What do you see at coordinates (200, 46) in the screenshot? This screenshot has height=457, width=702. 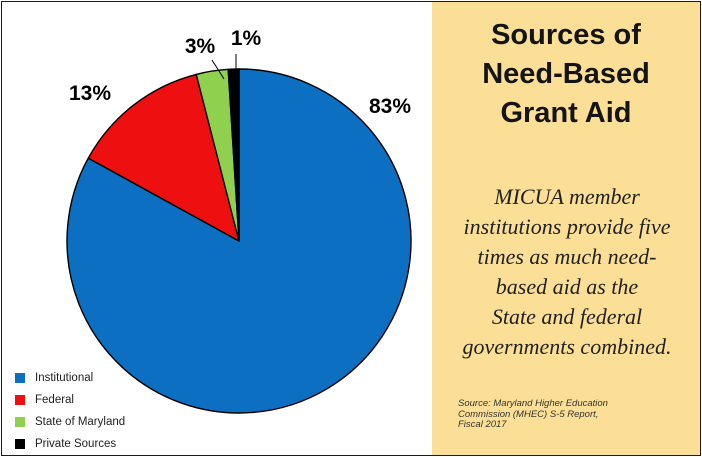 I see `data-label-state-of-maryland: 3%` at bounding box center [200, 46].